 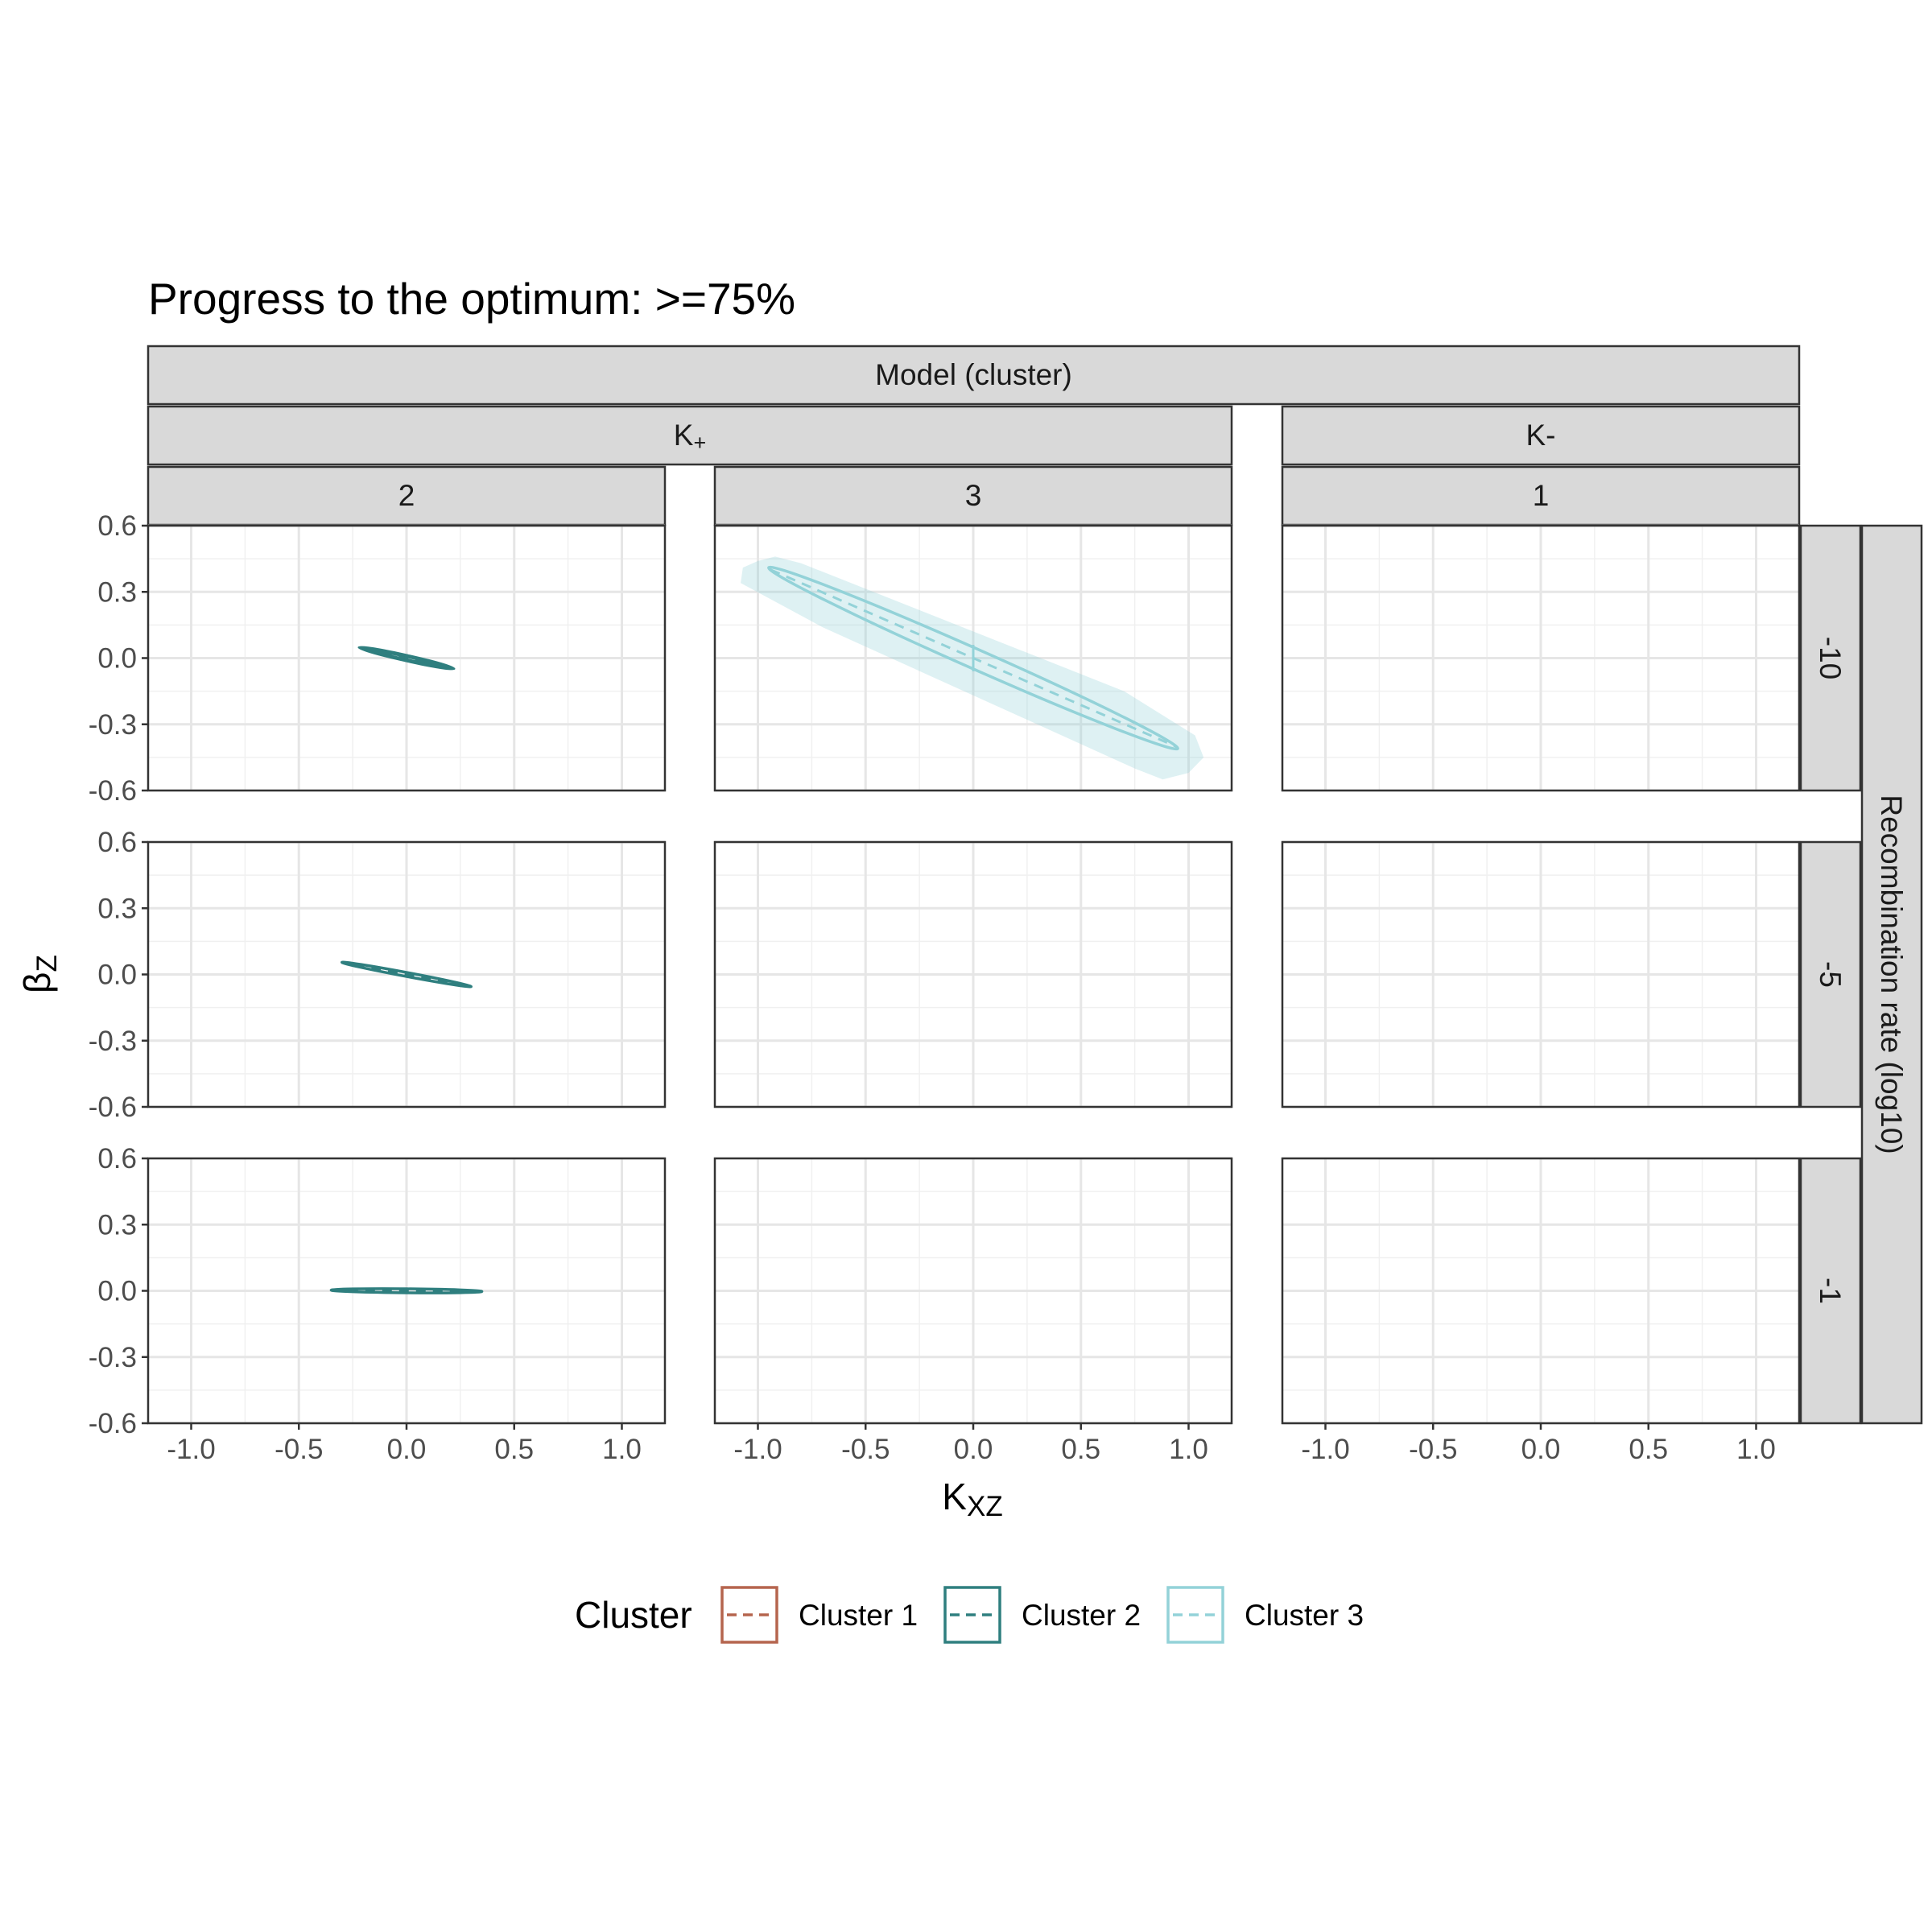 I want to click on model-group-label-main: K, so click(x=684, y=435).